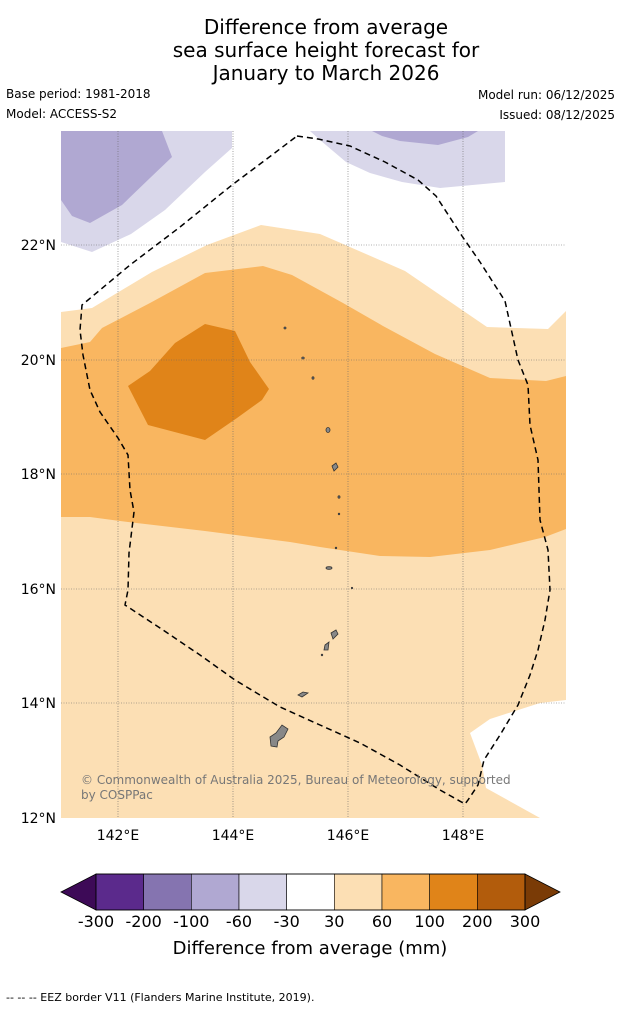  Describe the element at coordinates (557, 115) in the screenshot. I see `issued-date: Issued: 08/12/2025` at that location.